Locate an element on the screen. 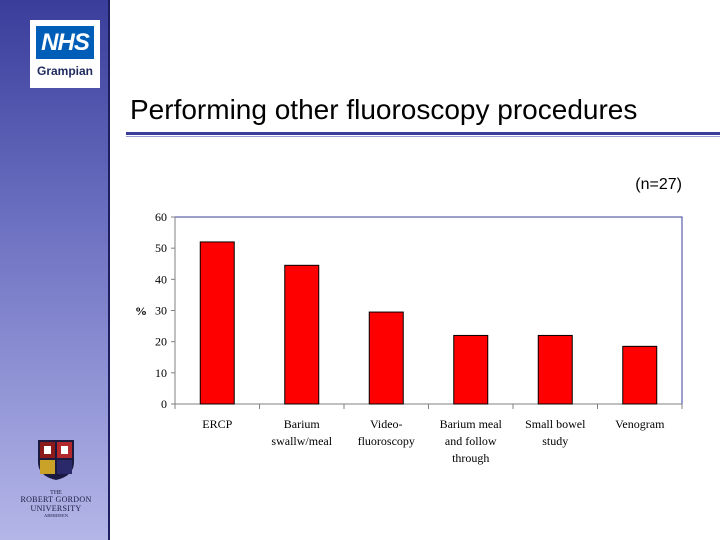 This screenshot has width=720, height=540. y-tick-label: 30 is located at coordinates (161, 311).